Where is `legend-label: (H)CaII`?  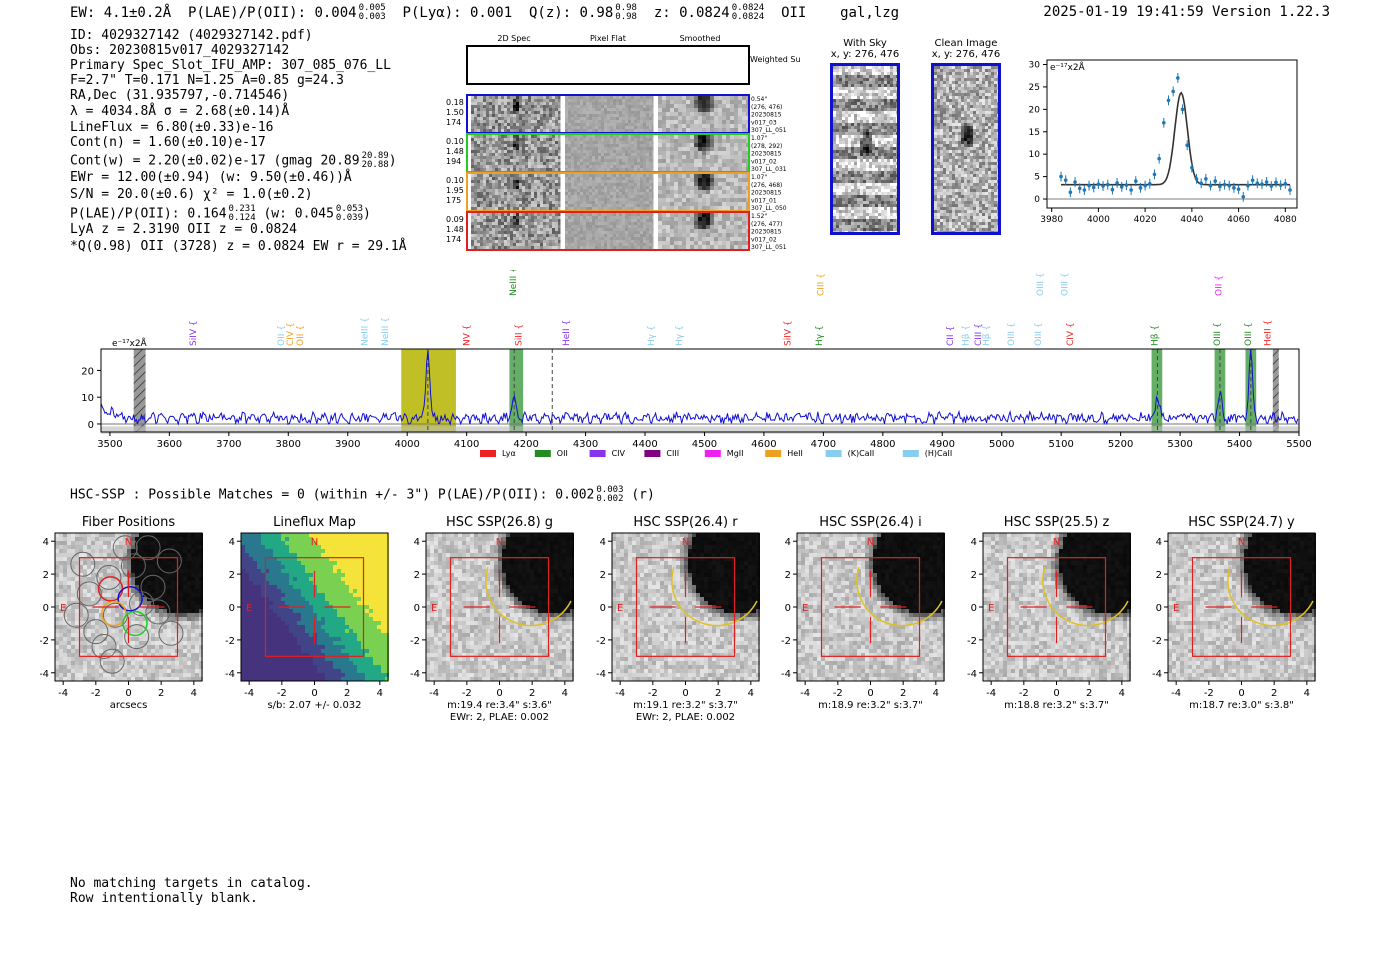
legend-label: (H)CaII is located at coordinates (938, 453).